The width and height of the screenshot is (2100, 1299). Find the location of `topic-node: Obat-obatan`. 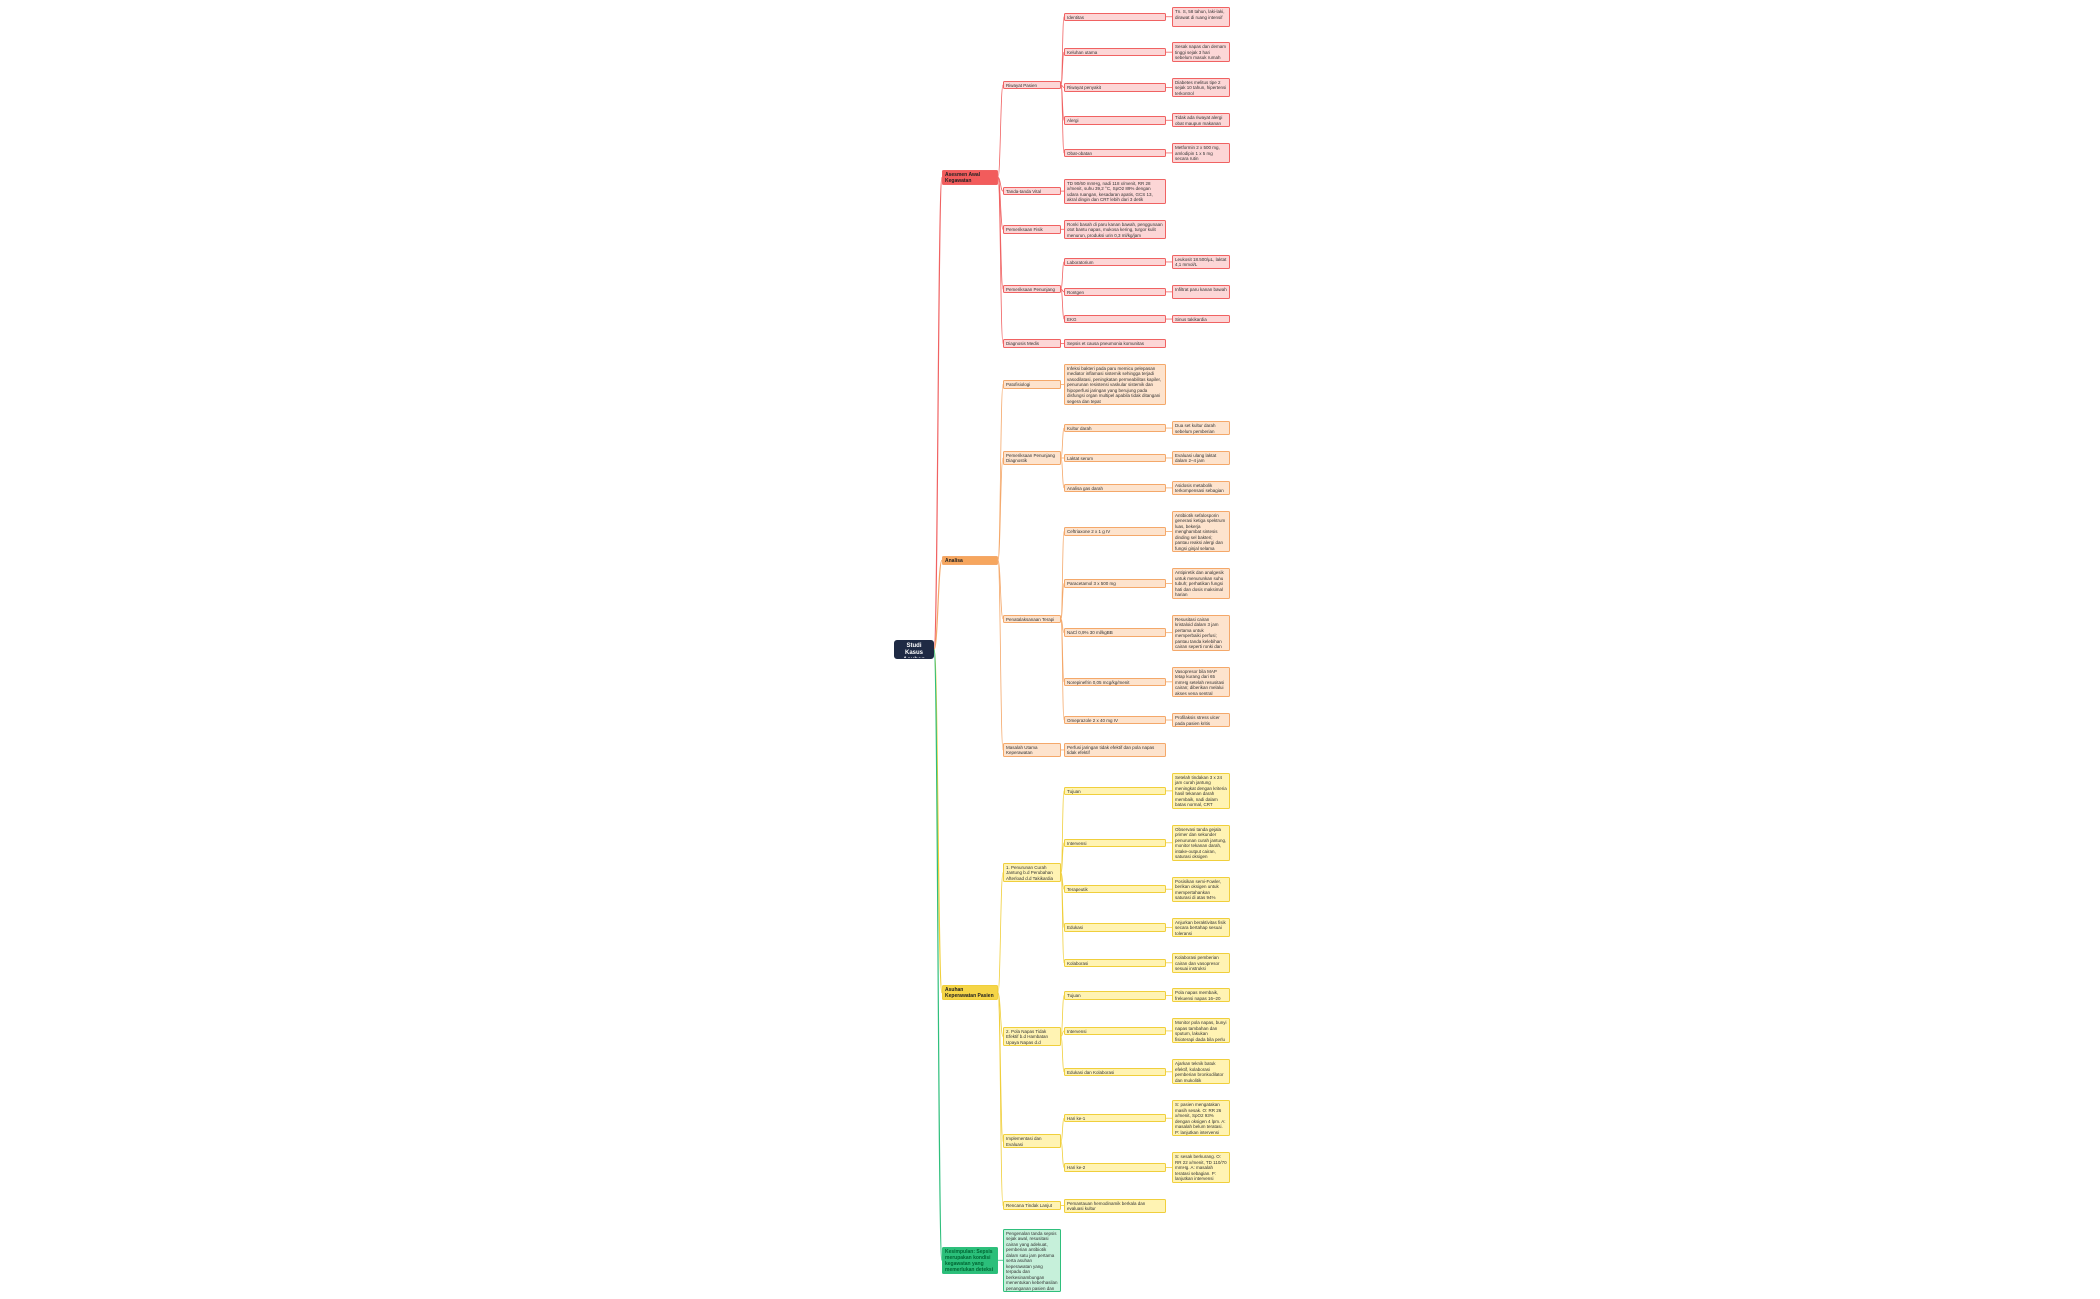

topic-node: Obat-obatan is located at coordinates (1115, 153).